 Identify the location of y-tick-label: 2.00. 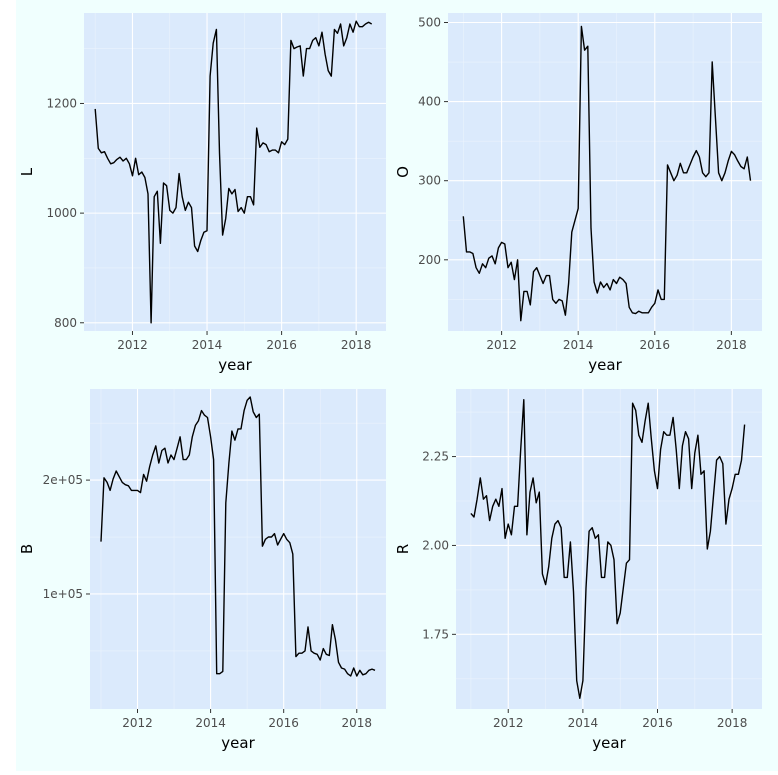
(435, 545).